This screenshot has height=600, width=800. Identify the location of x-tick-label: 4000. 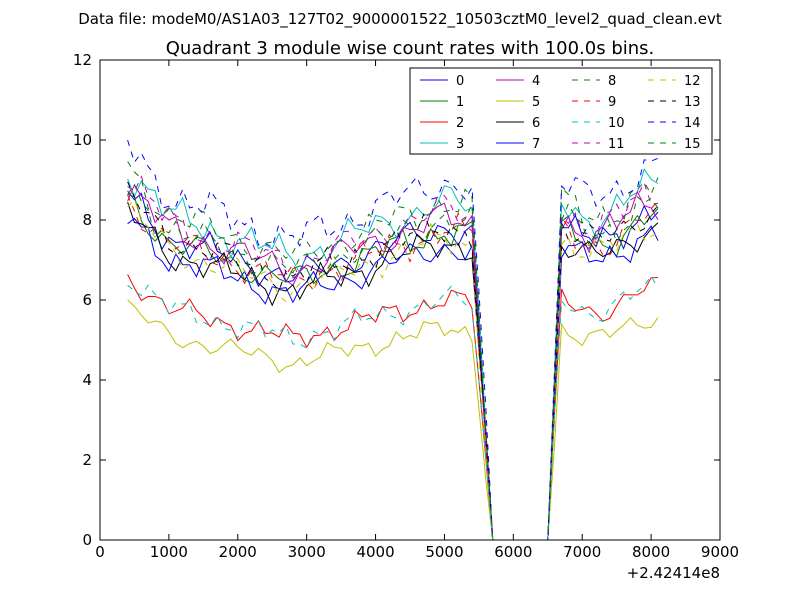
(375, 552).